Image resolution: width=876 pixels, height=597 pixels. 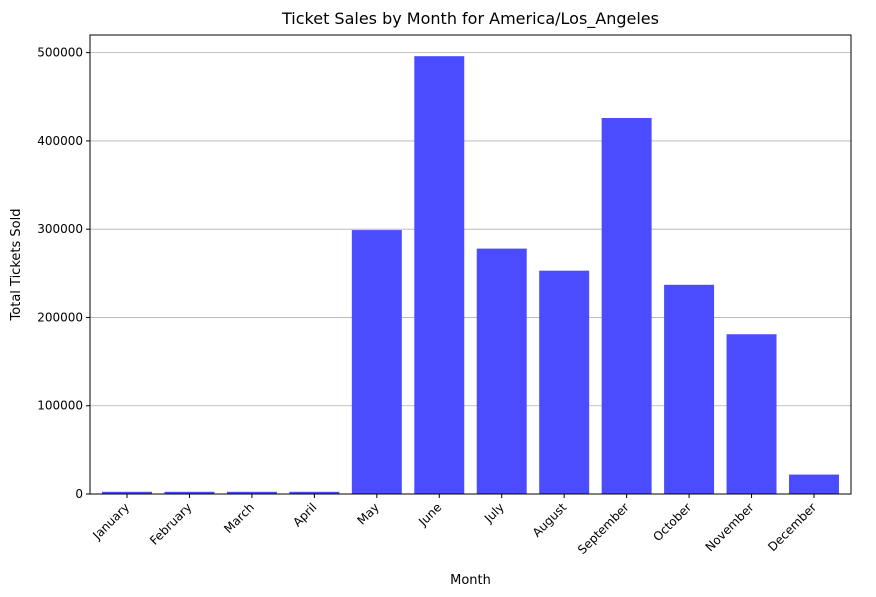 What do you see at coordinates (60, 317) in the screenshot?
I see `y-tick-label: 200000` at bounding box center [60, 317].